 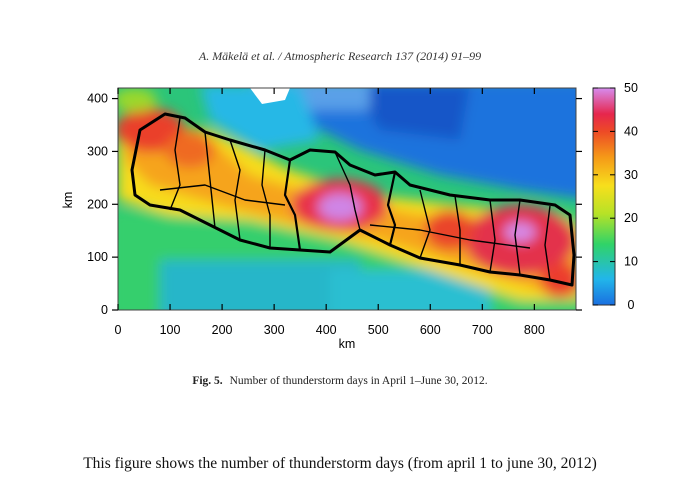 I want to click on colorbar-ticks: 0 10 20 30 40 50, so click(x=615, y=196).